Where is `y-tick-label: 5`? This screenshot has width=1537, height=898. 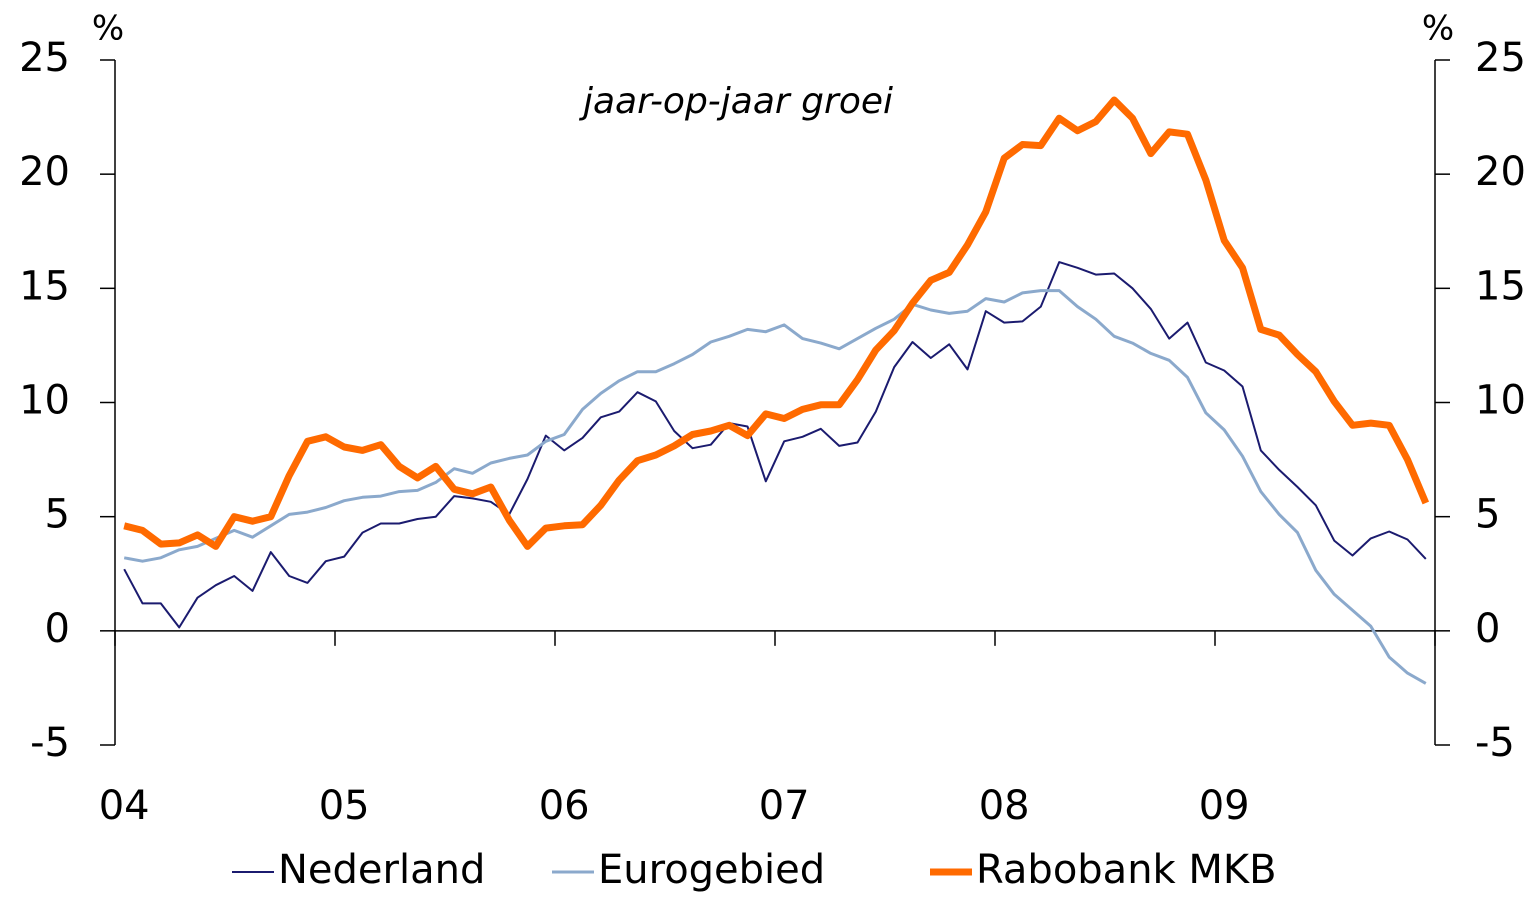
y-tick-label: 5 is located at coordinates (57, 515).